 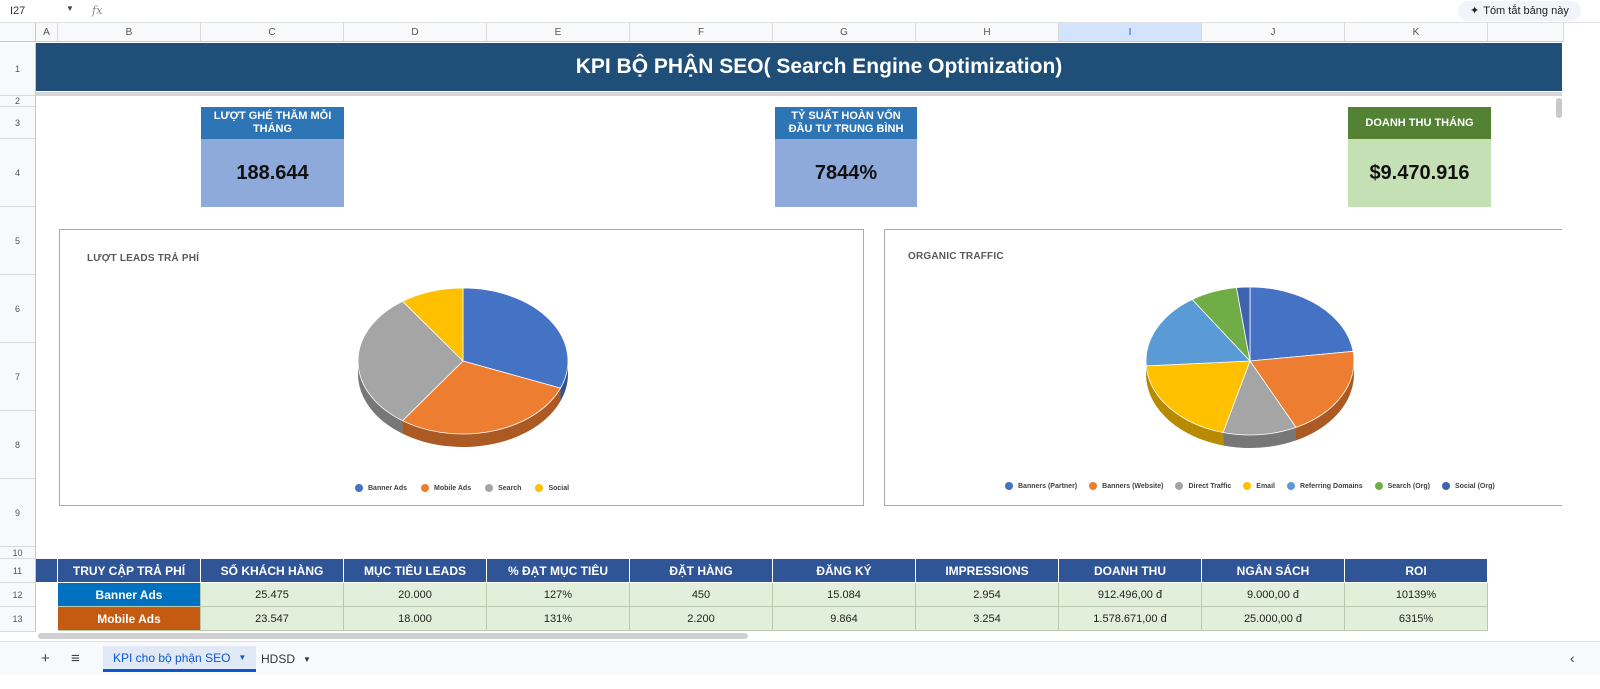 I want to click on chart-title: LƯỢT LEADS TRẢ PHÍ, so click(x=143, y=258).